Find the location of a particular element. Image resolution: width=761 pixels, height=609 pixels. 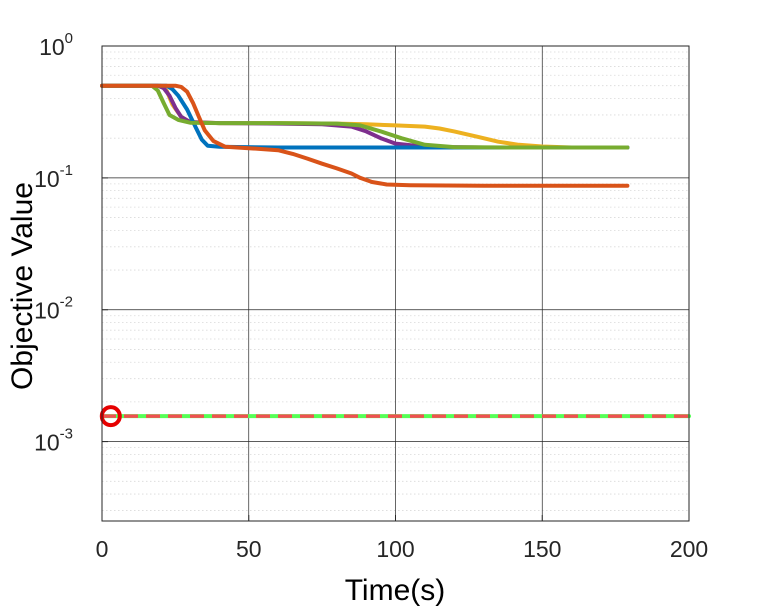

y-axis-label: Objective Value is located at coordinates (22, 286).